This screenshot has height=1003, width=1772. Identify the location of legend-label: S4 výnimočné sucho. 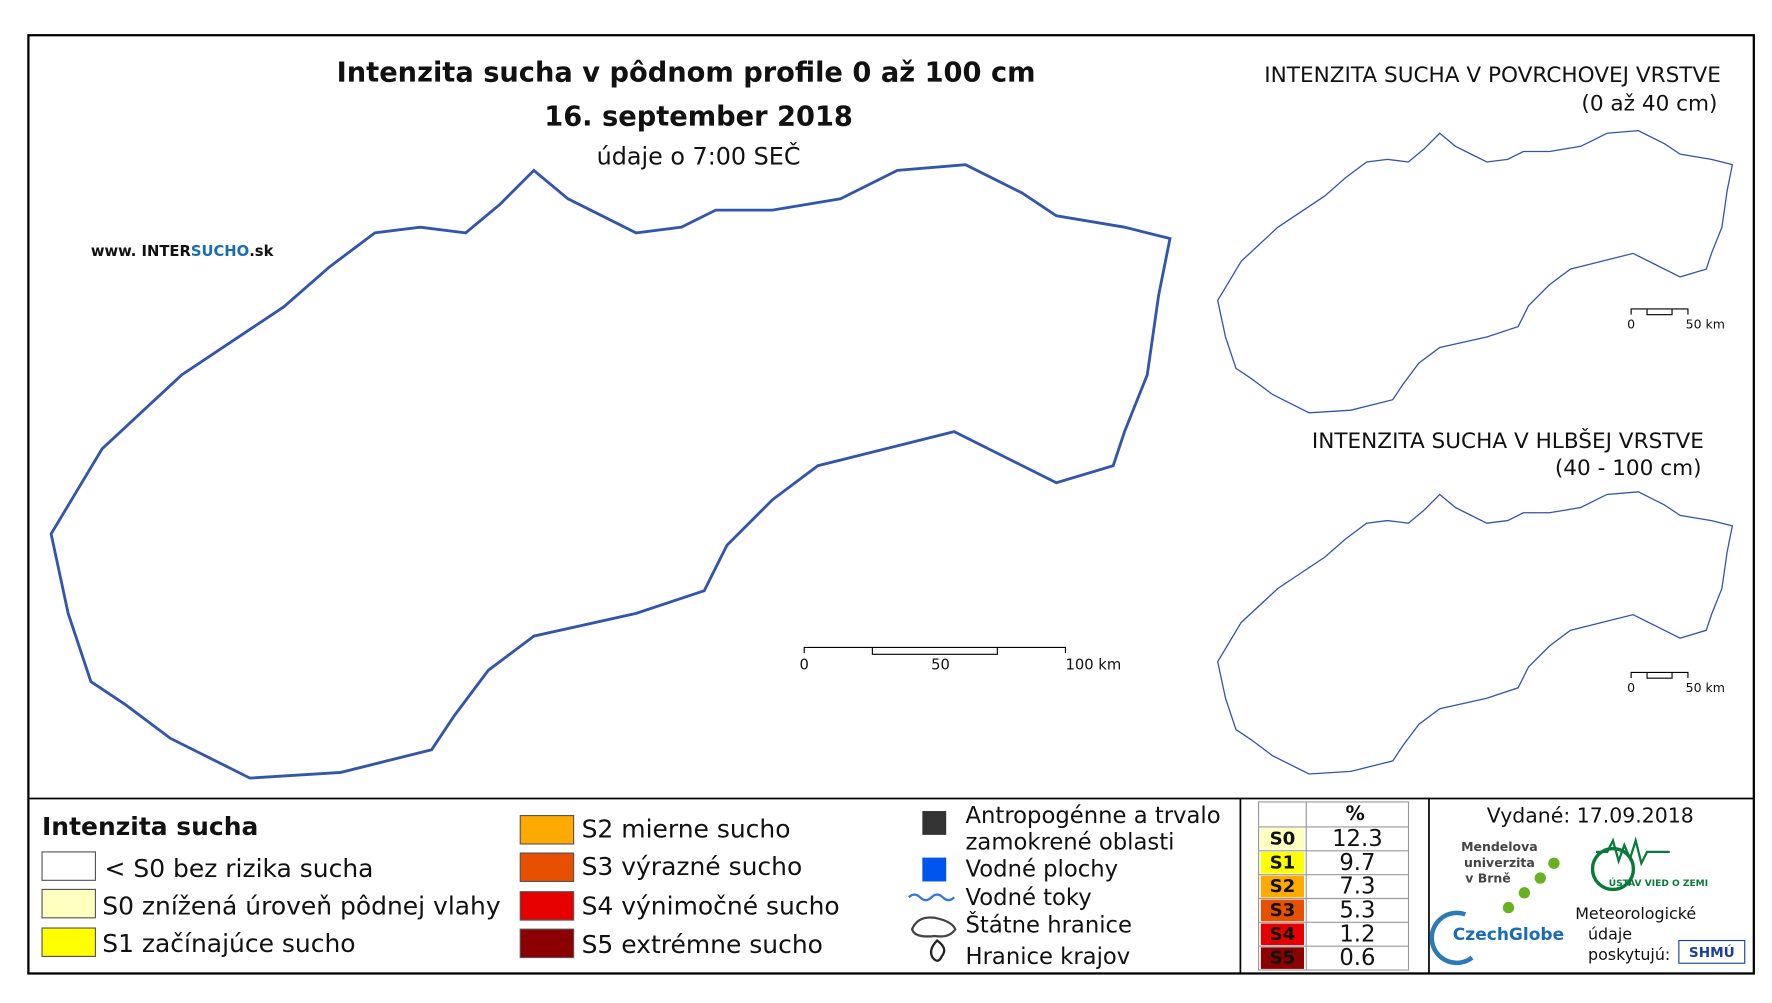
(711, 906).